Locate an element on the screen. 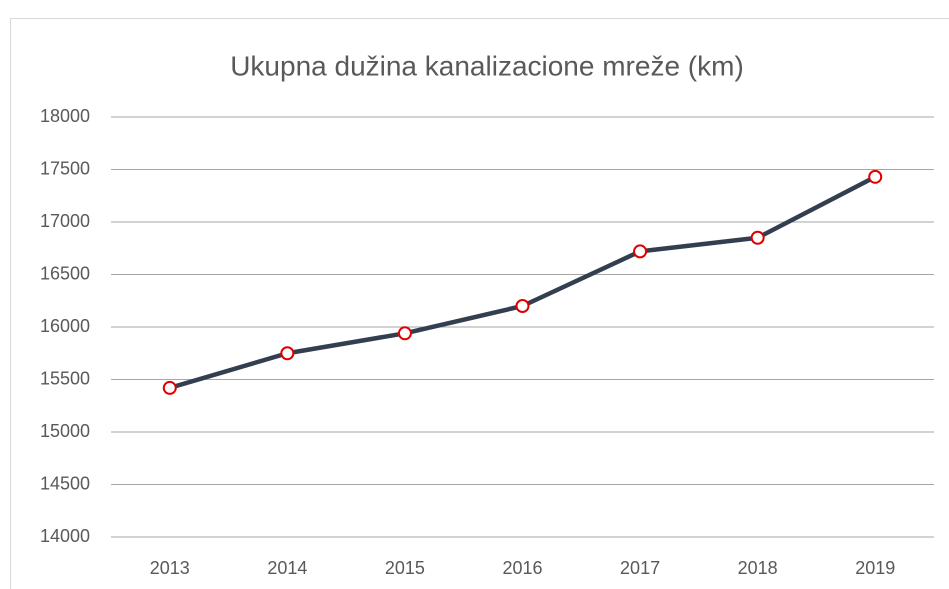 This screenshot has height=589, width=949. x-tick-label: 2015 is located at coordinates (405, 568).